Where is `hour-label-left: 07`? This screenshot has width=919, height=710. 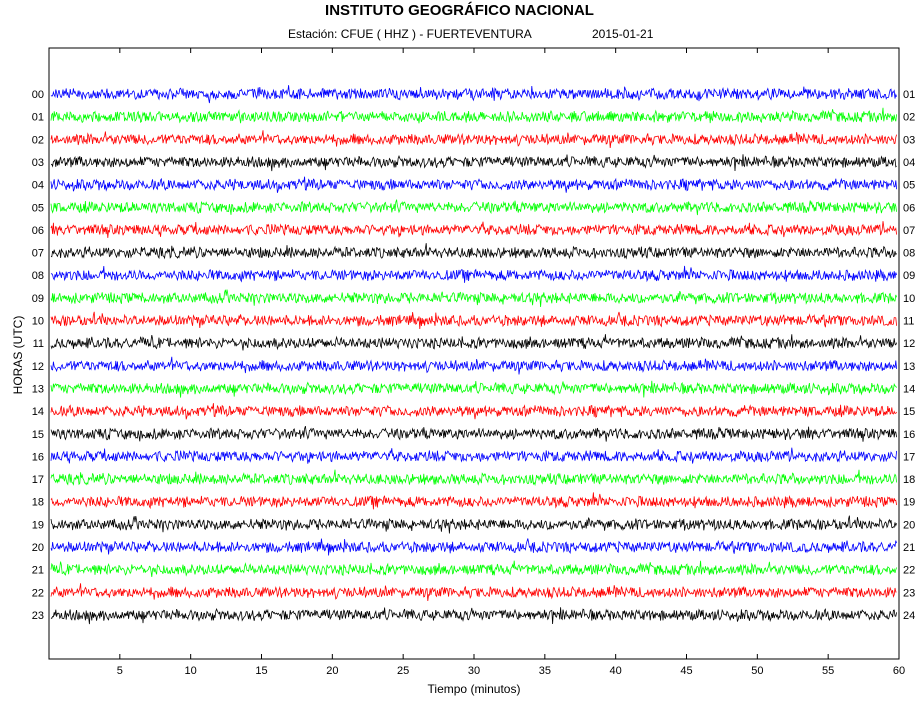
hour-label-left: 07 is located at coordinates (38, 254).